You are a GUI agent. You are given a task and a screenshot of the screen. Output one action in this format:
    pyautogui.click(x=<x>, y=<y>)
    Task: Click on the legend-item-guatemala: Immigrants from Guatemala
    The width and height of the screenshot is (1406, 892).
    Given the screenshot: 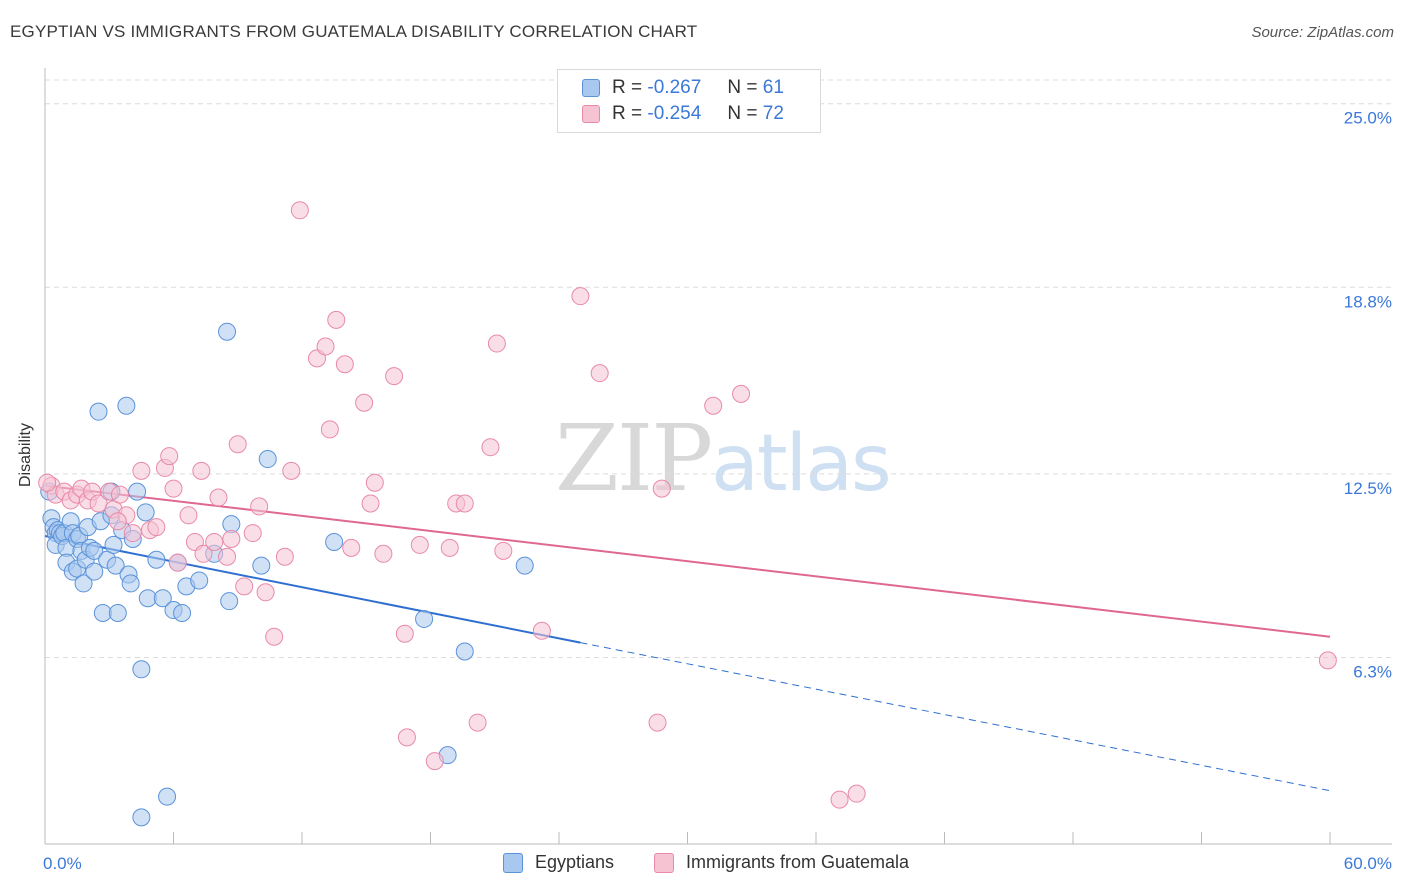 What is the action you would take?
    pyautogui.click(x=781, y=862)
    